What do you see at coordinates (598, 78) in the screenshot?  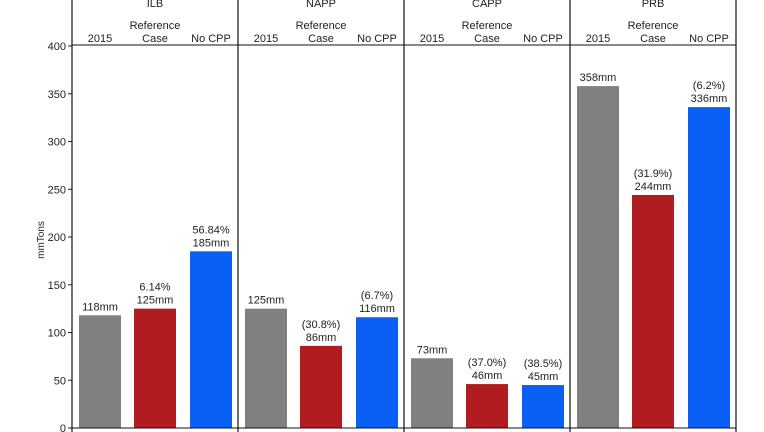 I see `value-label: 358mm` at bounding box center [598, 78].